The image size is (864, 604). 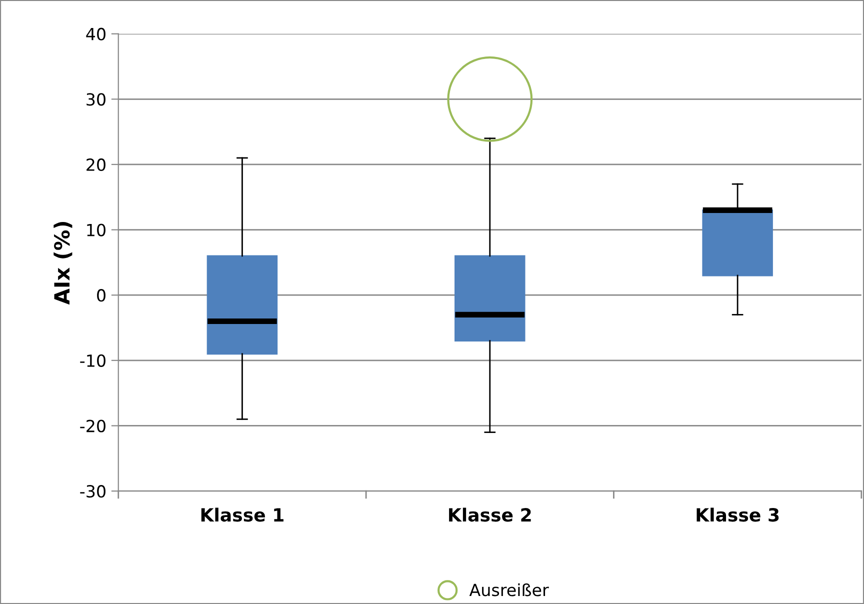 I want to click on x-tick-label: Klasse 2, so click(x=490, y=515).